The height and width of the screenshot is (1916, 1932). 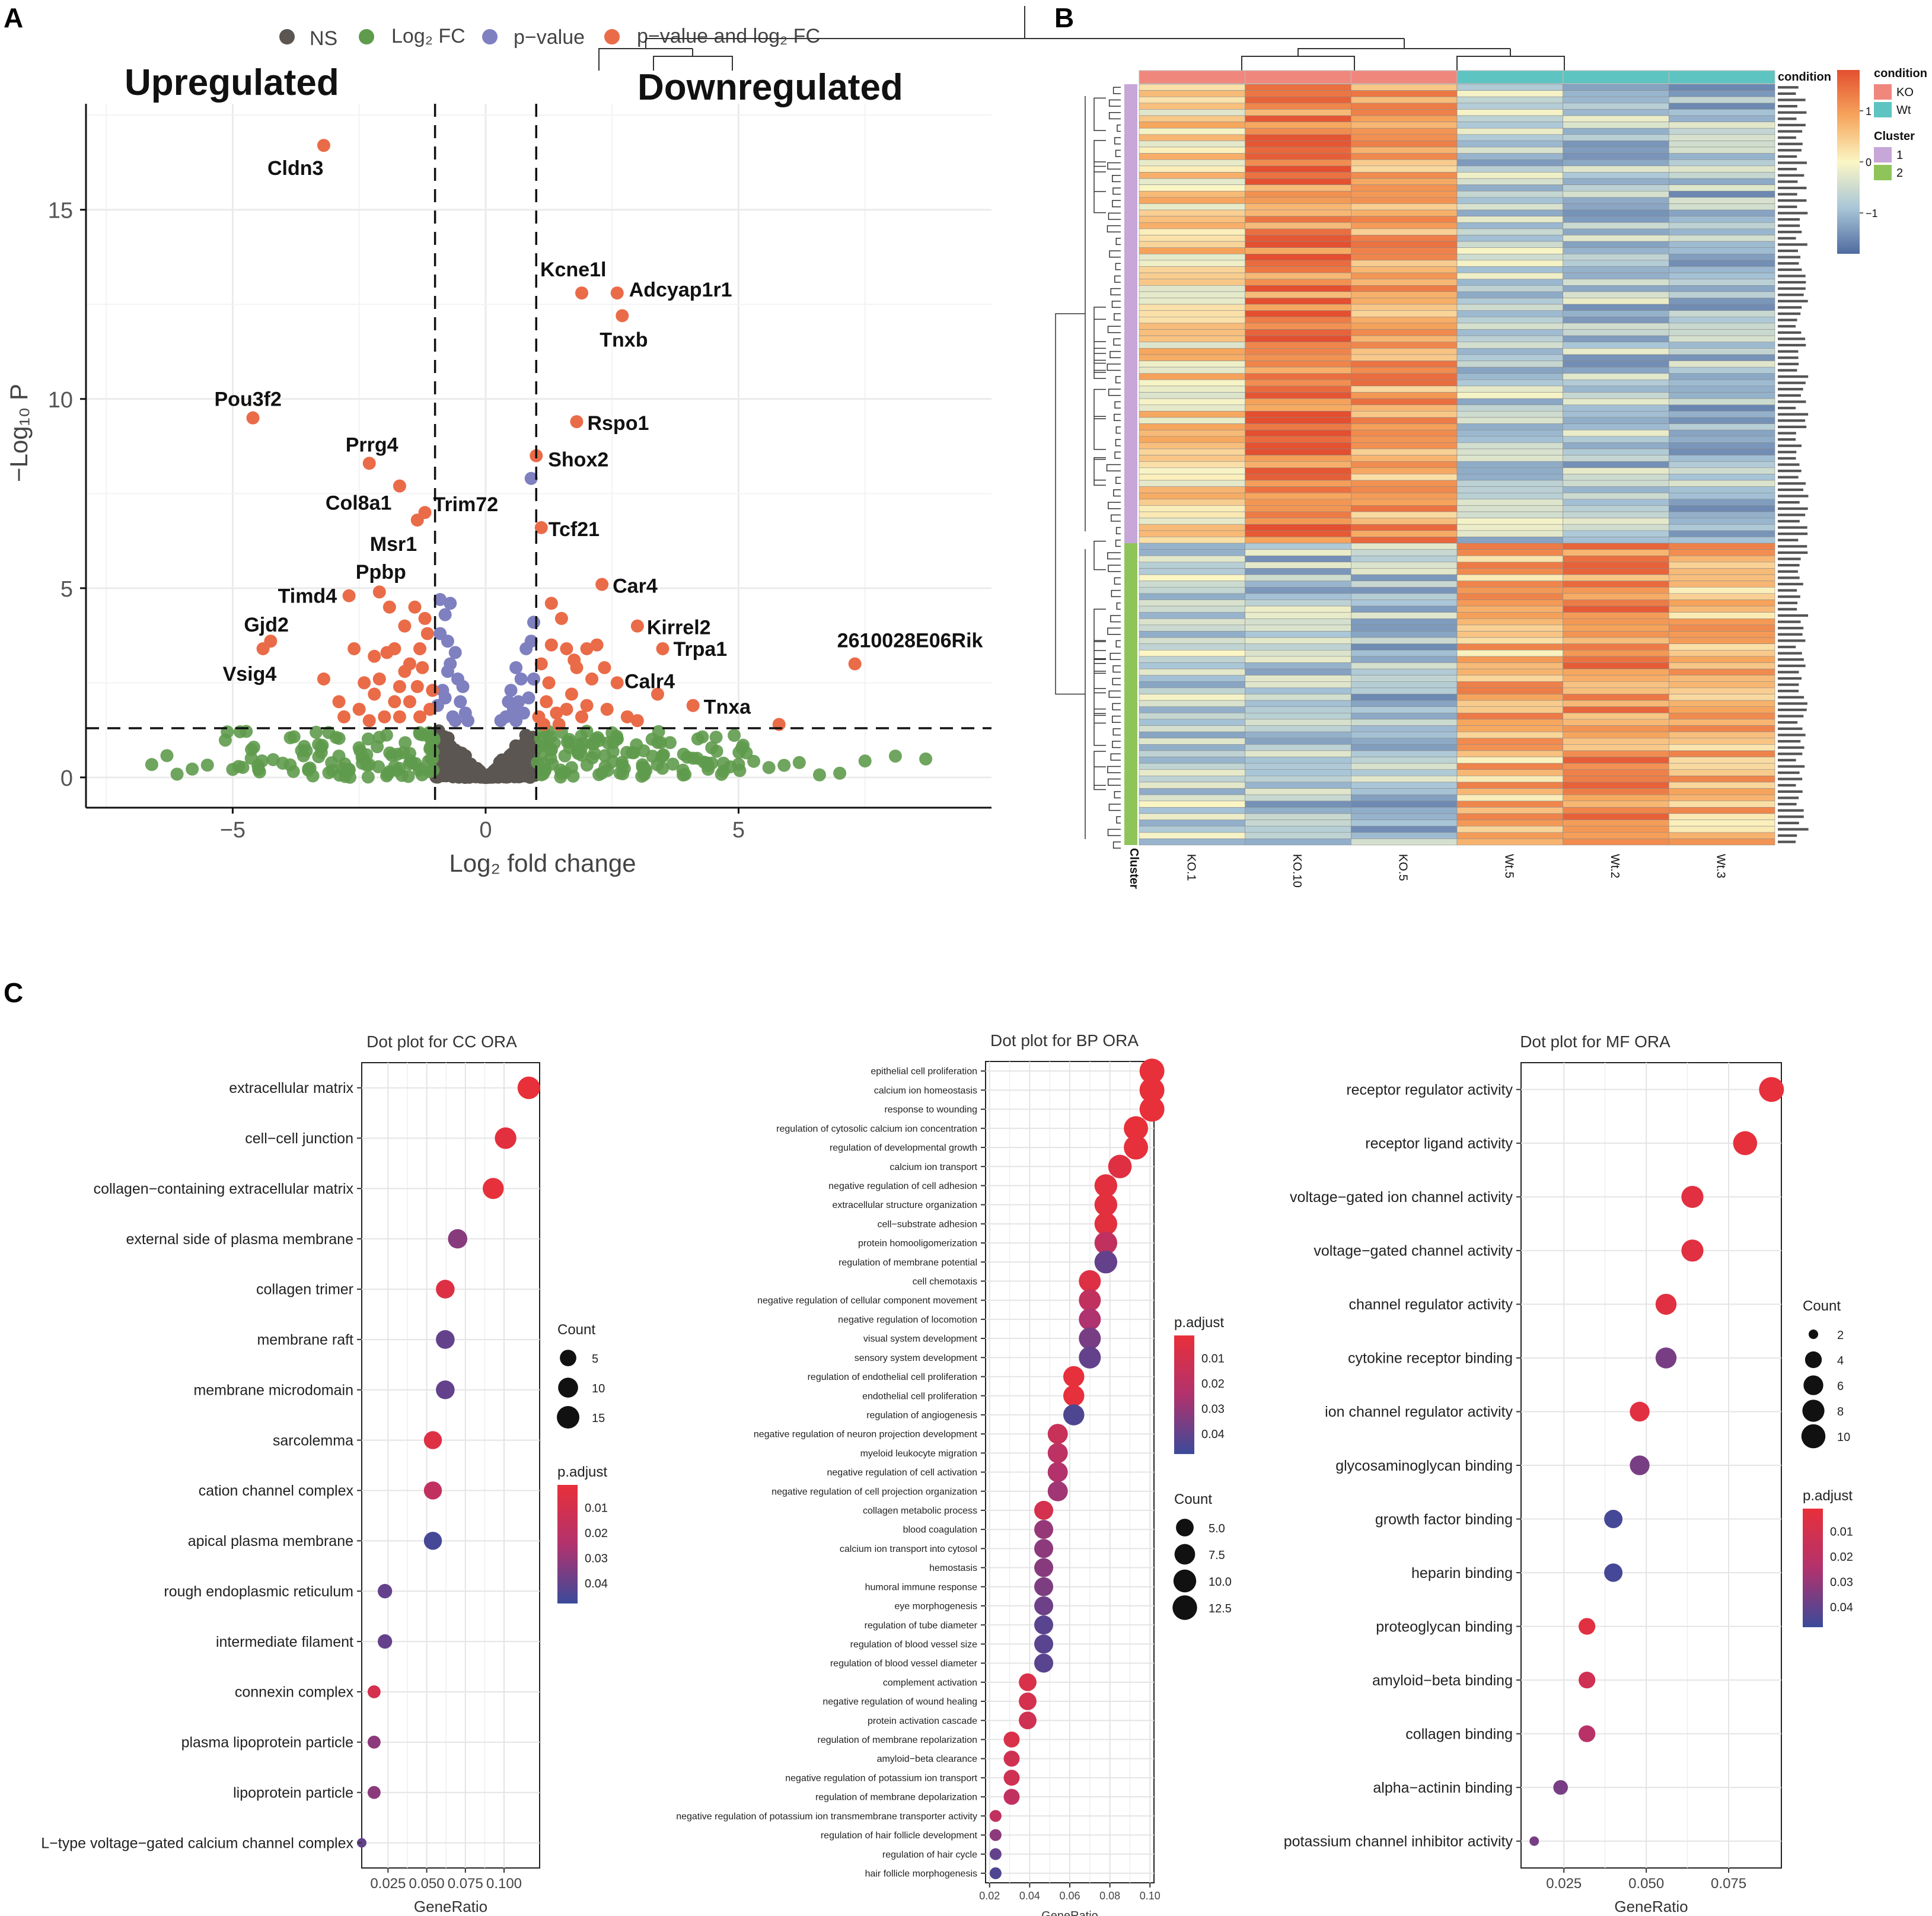 I want to click on cluster-legend-title: Cluster, so click(x=1894, y=136).